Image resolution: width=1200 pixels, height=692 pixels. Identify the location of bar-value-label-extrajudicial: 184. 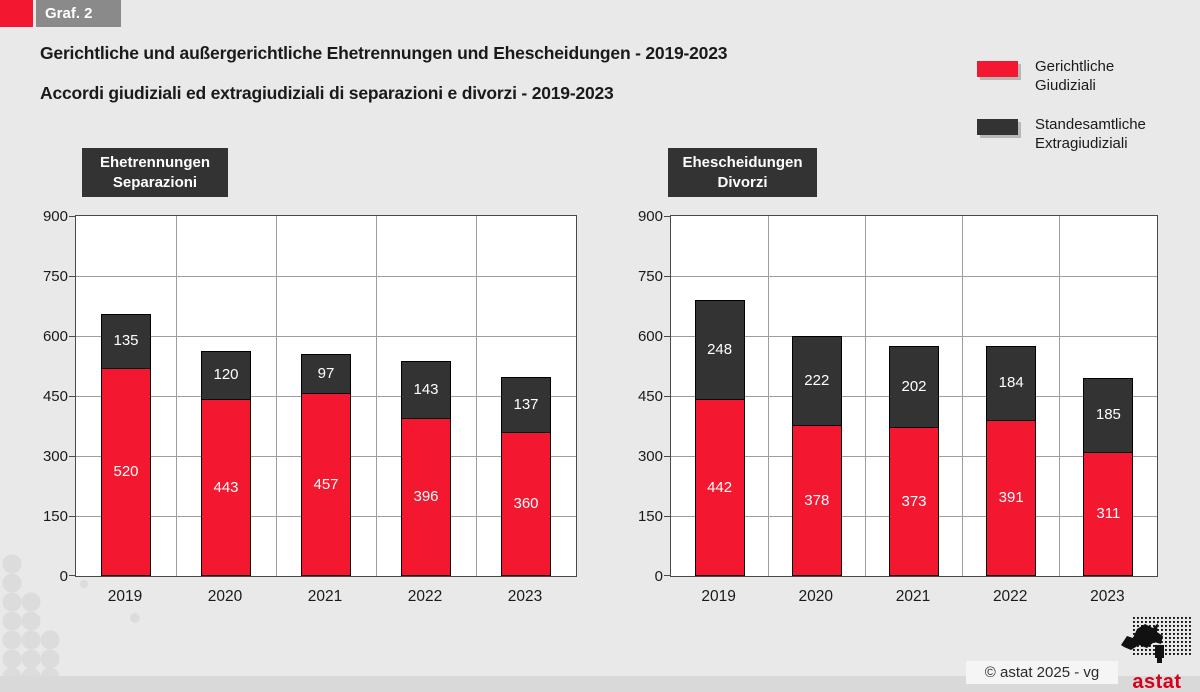
(1011, 382).